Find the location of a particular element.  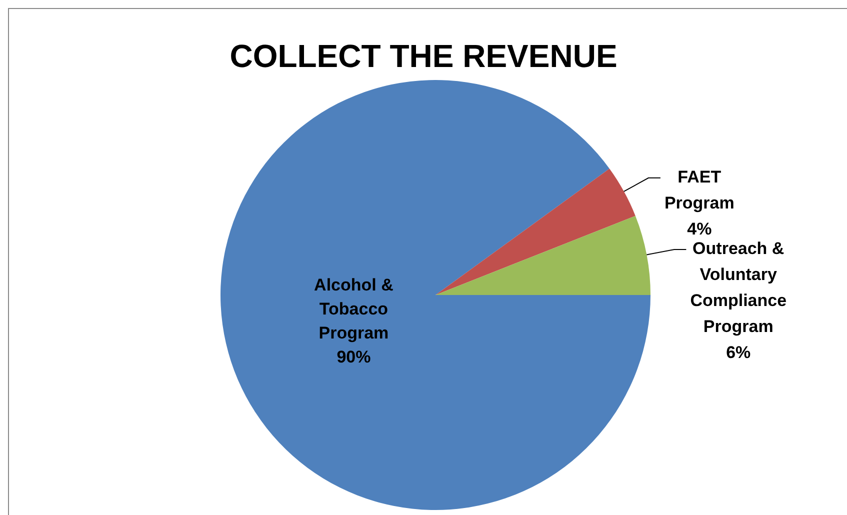

data-label: 90% is located at coordinates (353, 356).